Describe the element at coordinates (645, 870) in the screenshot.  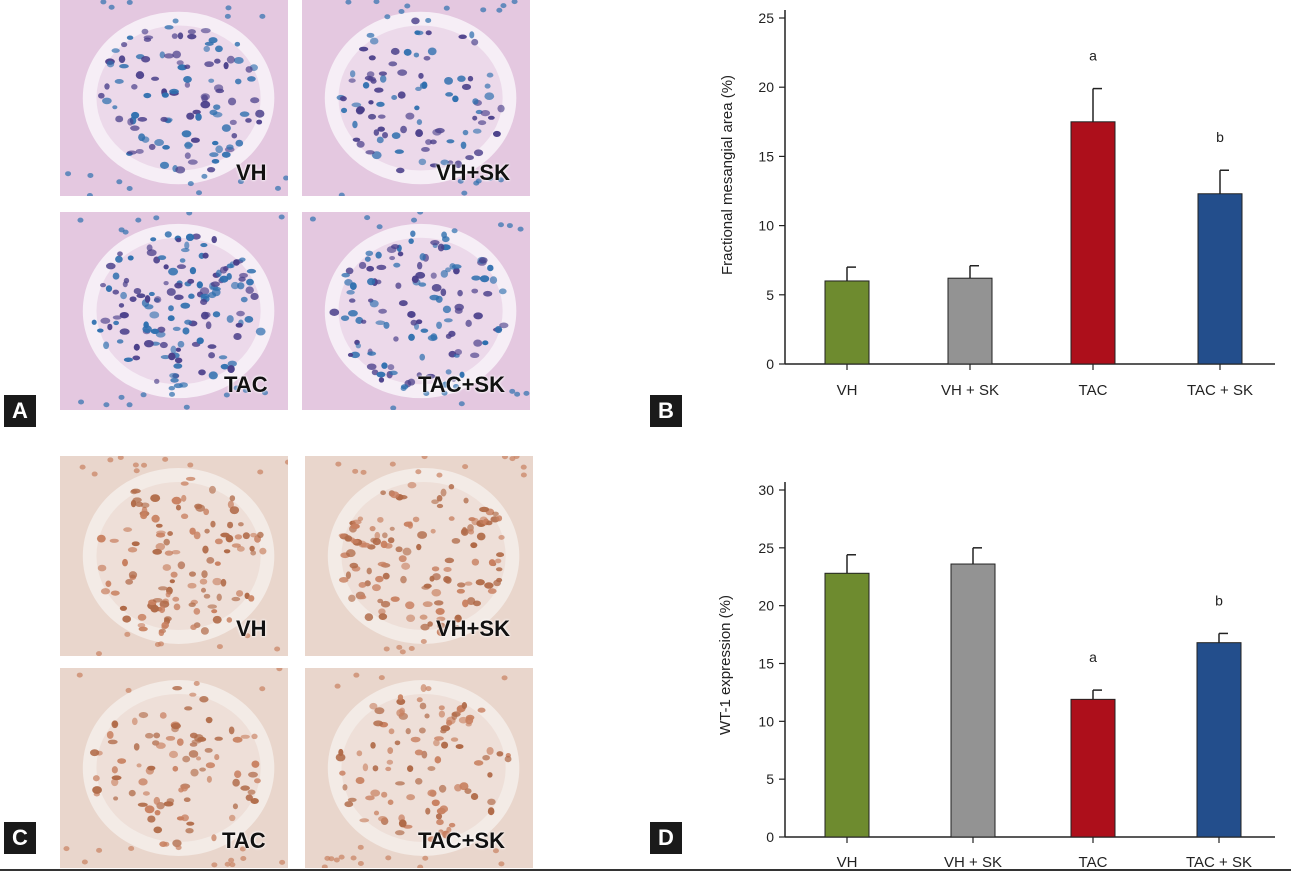
I see `bottom-rule` at that location.